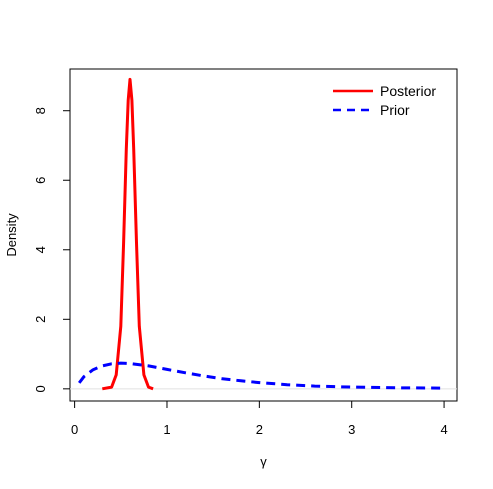 The image size is (493, 489). Describe the element at coordinates (40, 249) in the screenshot. I see `y-tick-label: 4` at that location.